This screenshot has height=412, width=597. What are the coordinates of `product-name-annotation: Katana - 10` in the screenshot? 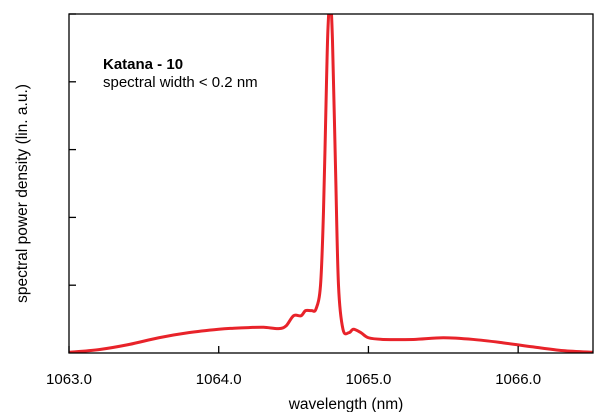 It's located at (143, 64).